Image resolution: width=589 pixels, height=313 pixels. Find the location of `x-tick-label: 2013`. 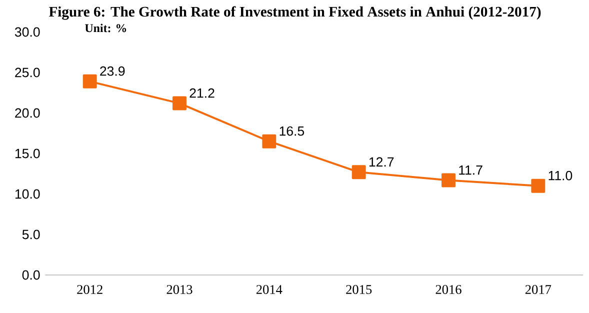

x-tick-label: 2013 is located at coordinates (179, 289).